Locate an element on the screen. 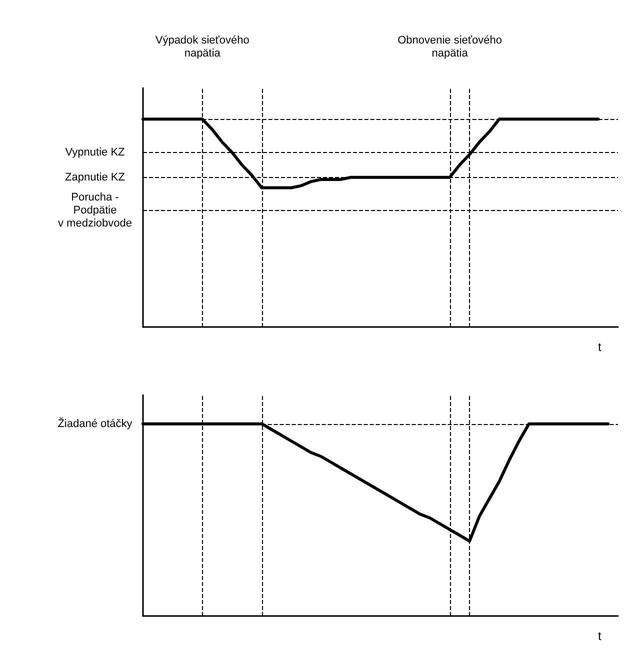 This screenshot has width=640, height=668. ref-line-label: Vypnutie KZ is located at coordinates (95, 152).